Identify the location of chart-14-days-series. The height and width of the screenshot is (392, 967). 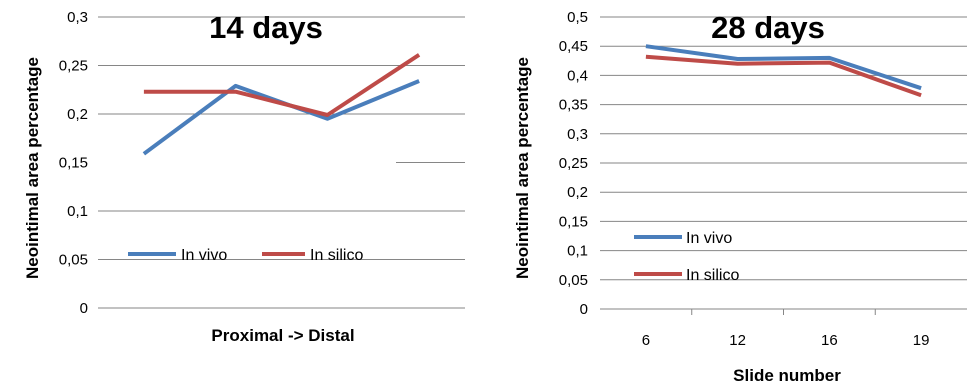
(281, 104).